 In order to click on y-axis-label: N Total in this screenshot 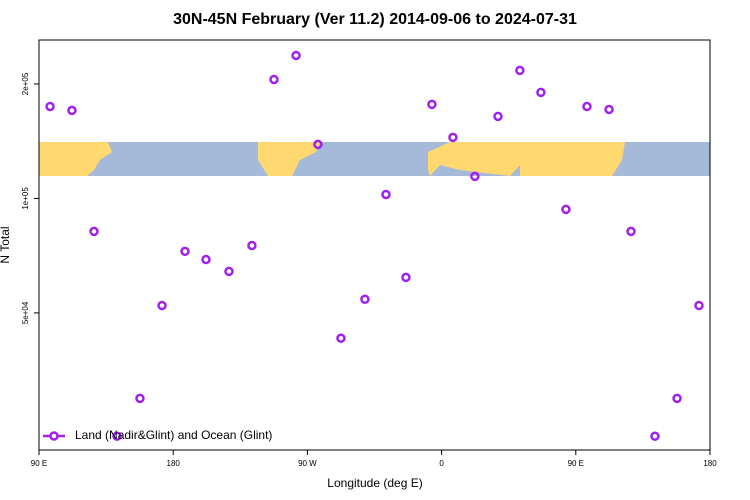, I will do `click(6, 244)`.